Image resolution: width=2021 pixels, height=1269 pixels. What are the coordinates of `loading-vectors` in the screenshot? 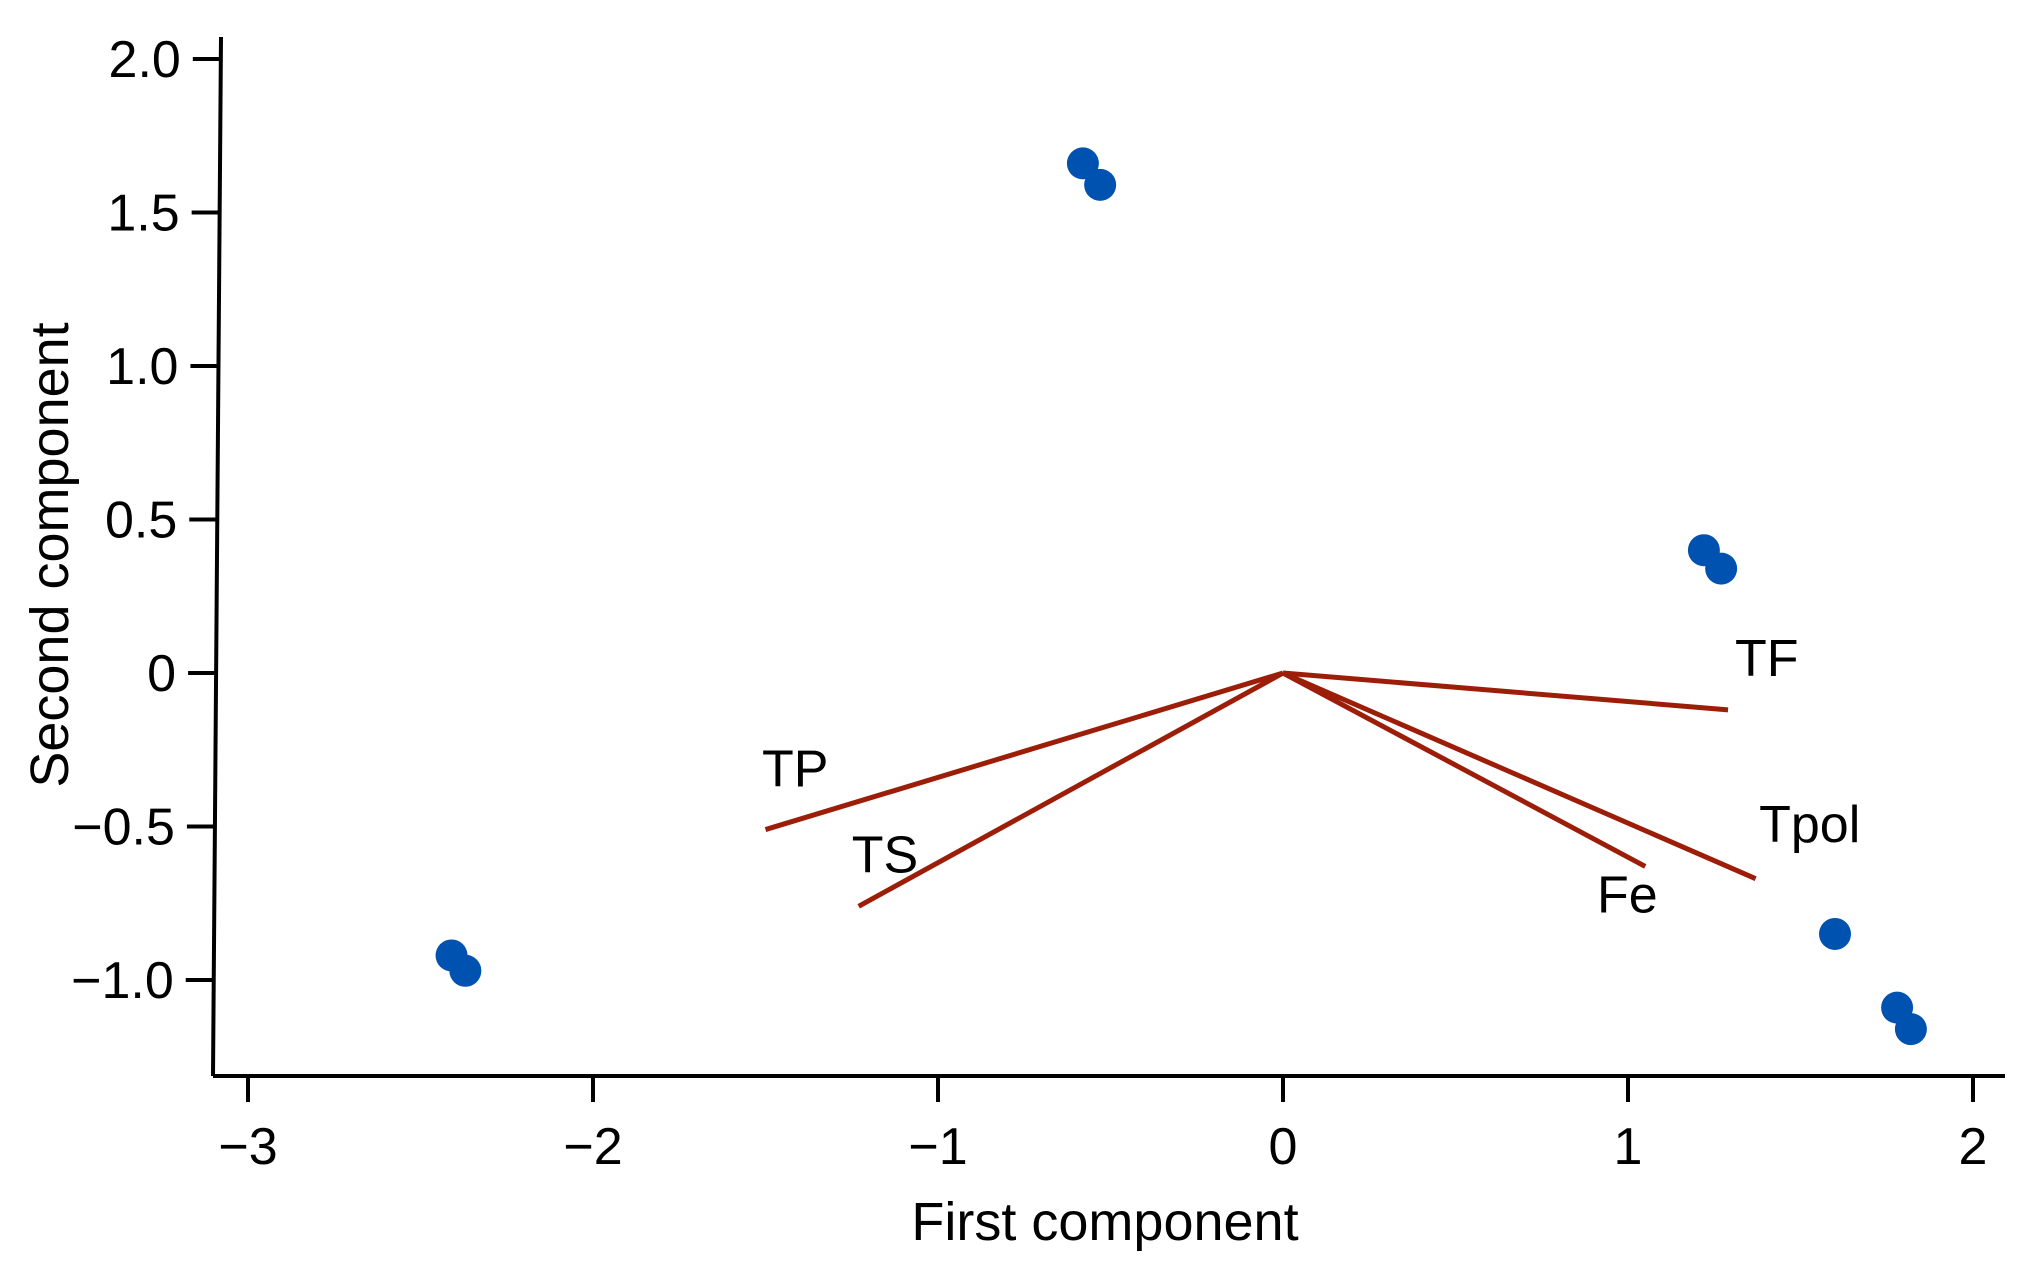 It's located at (1260, 789).